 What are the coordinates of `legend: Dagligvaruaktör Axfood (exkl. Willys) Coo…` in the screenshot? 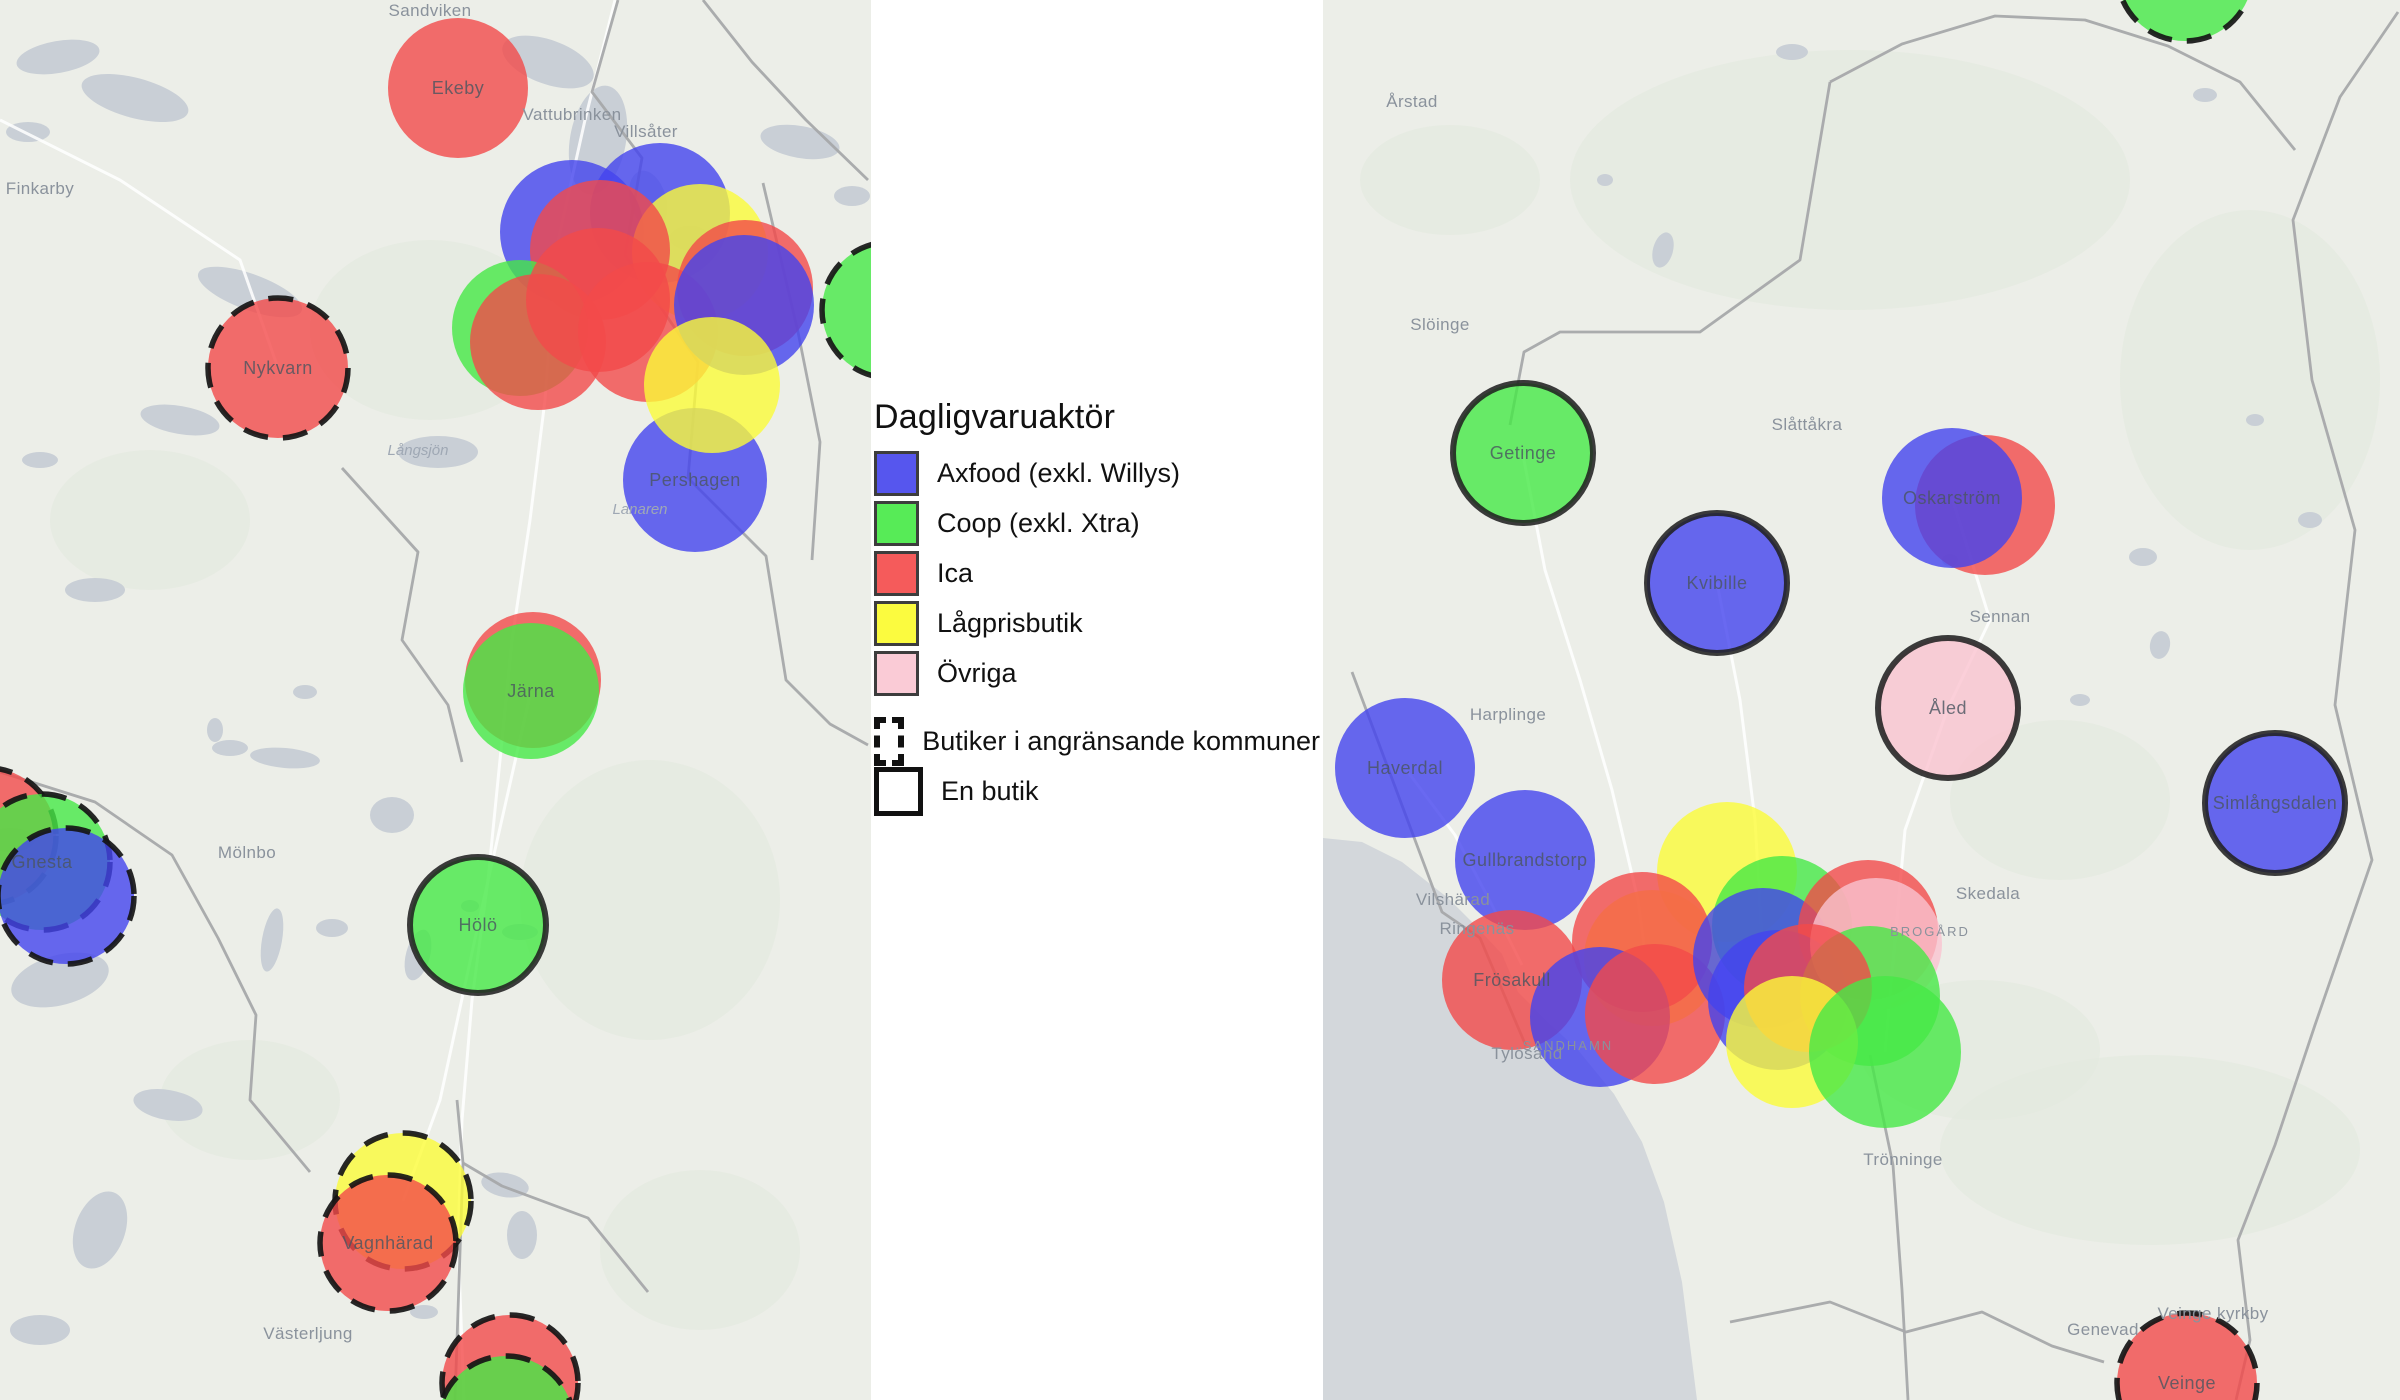 It's located at (1097, 608).